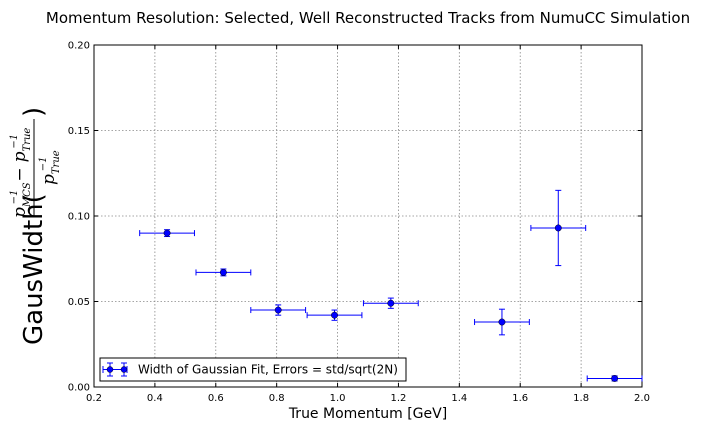  I want to click on x-tick-label: 0.6, so click(216, 398).